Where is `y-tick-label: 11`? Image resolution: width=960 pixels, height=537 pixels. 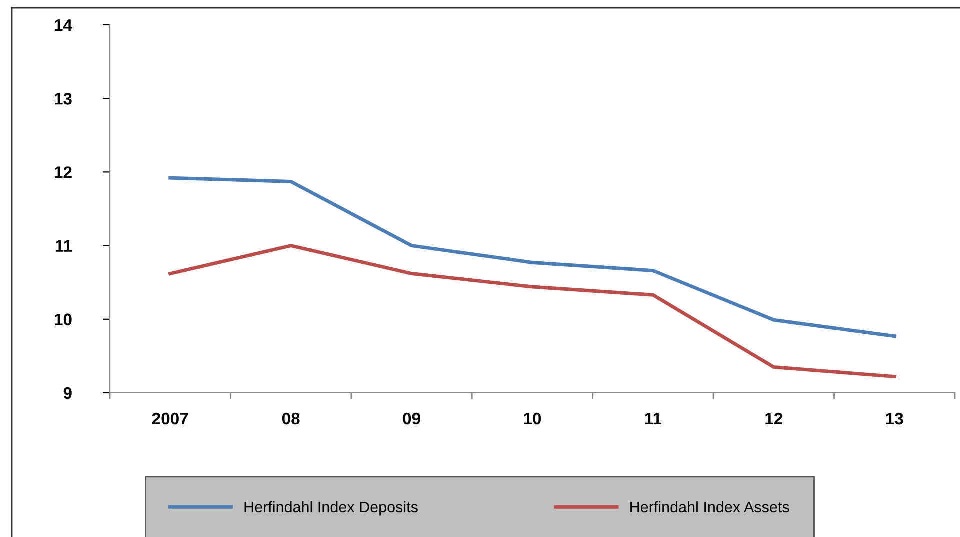
y-tick-label: 11 is located at coordinates (64, 246).